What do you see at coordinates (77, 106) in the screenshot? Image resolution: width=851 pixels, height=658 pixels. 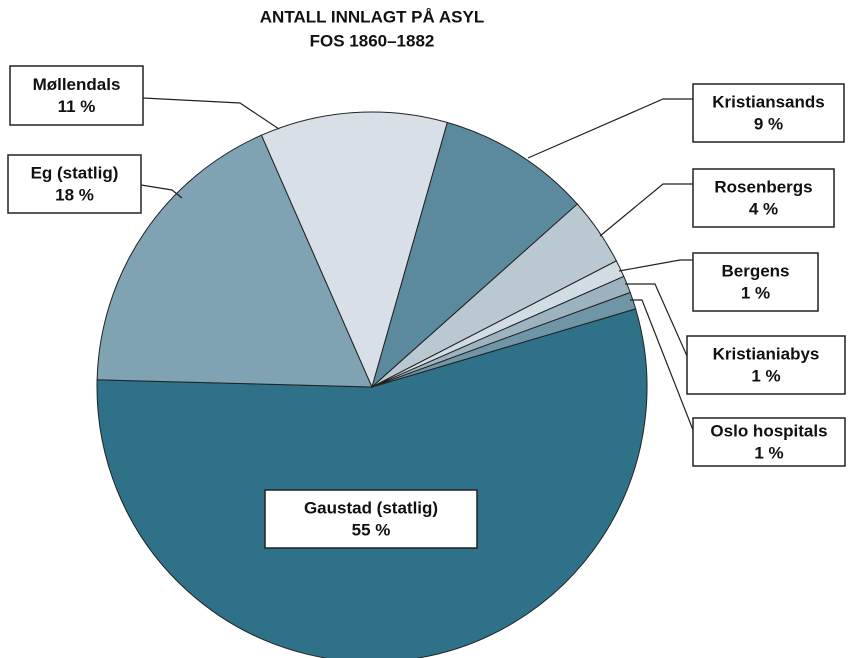 I see `slice-value-label: 11 %` at bounding box center [77, 106].